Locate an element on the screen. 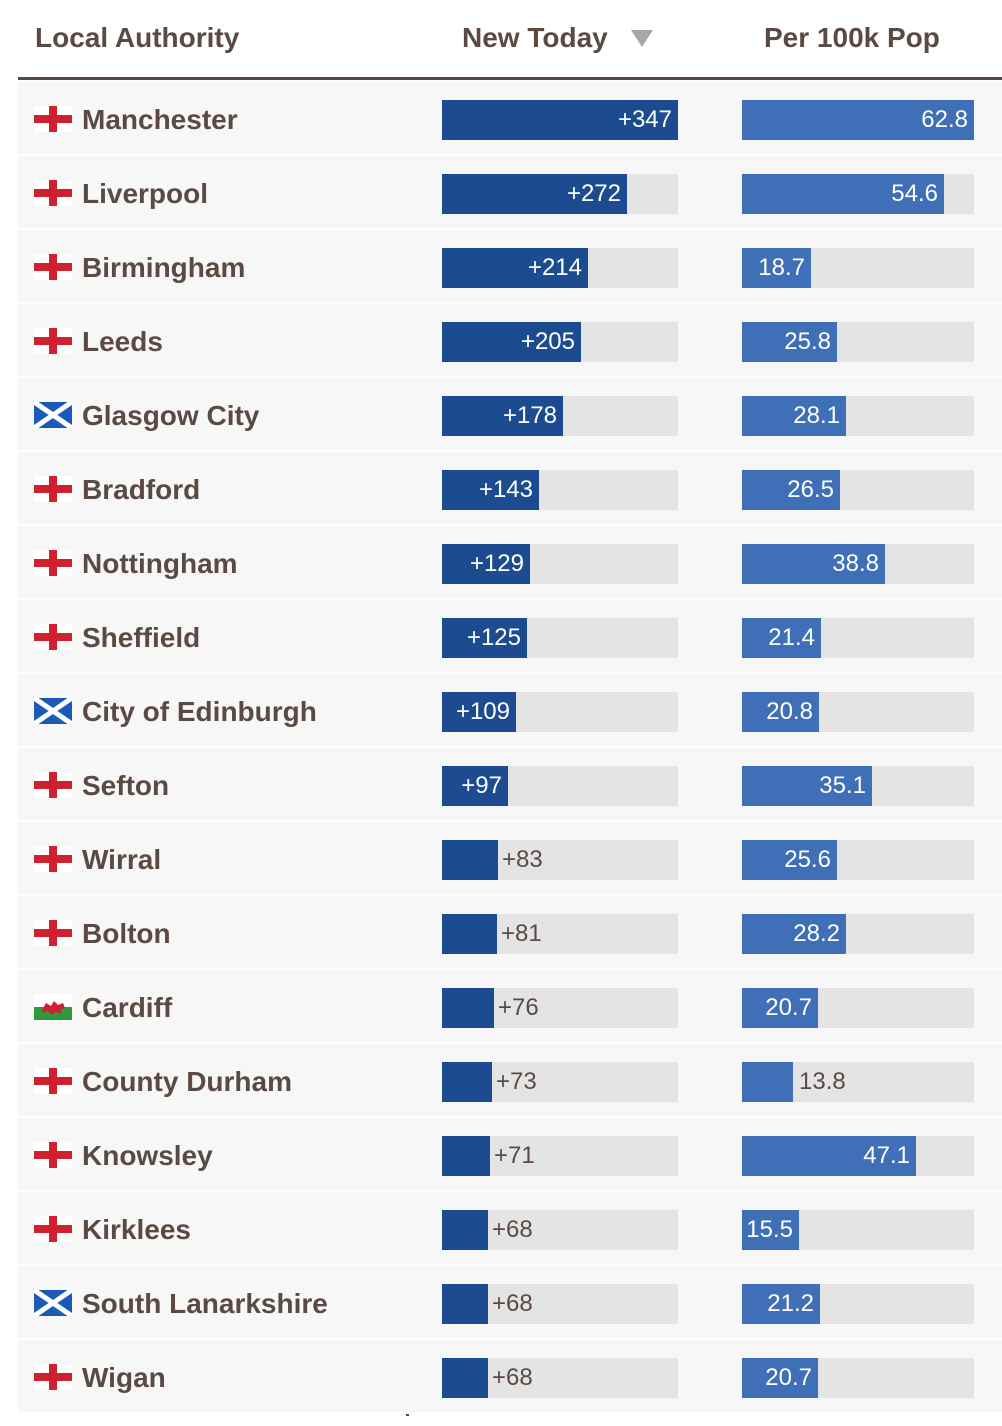 The image size is (1002, 1426). new-today-value: +76 is located at coordinates (518, 1007).